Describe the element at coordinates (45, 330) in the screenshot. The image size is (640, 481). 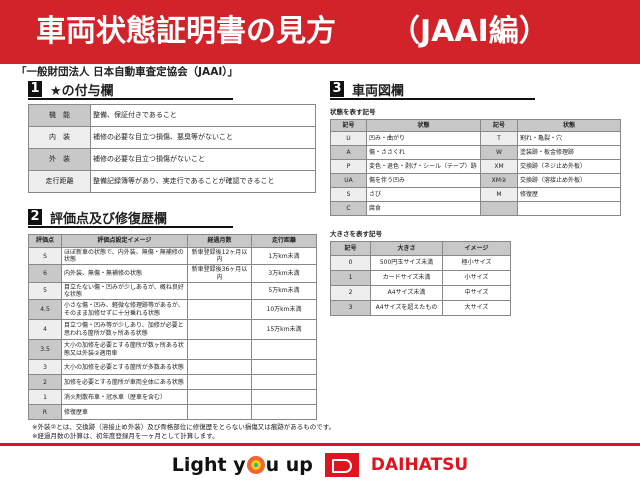
I see `table-cell: 4` at that location.